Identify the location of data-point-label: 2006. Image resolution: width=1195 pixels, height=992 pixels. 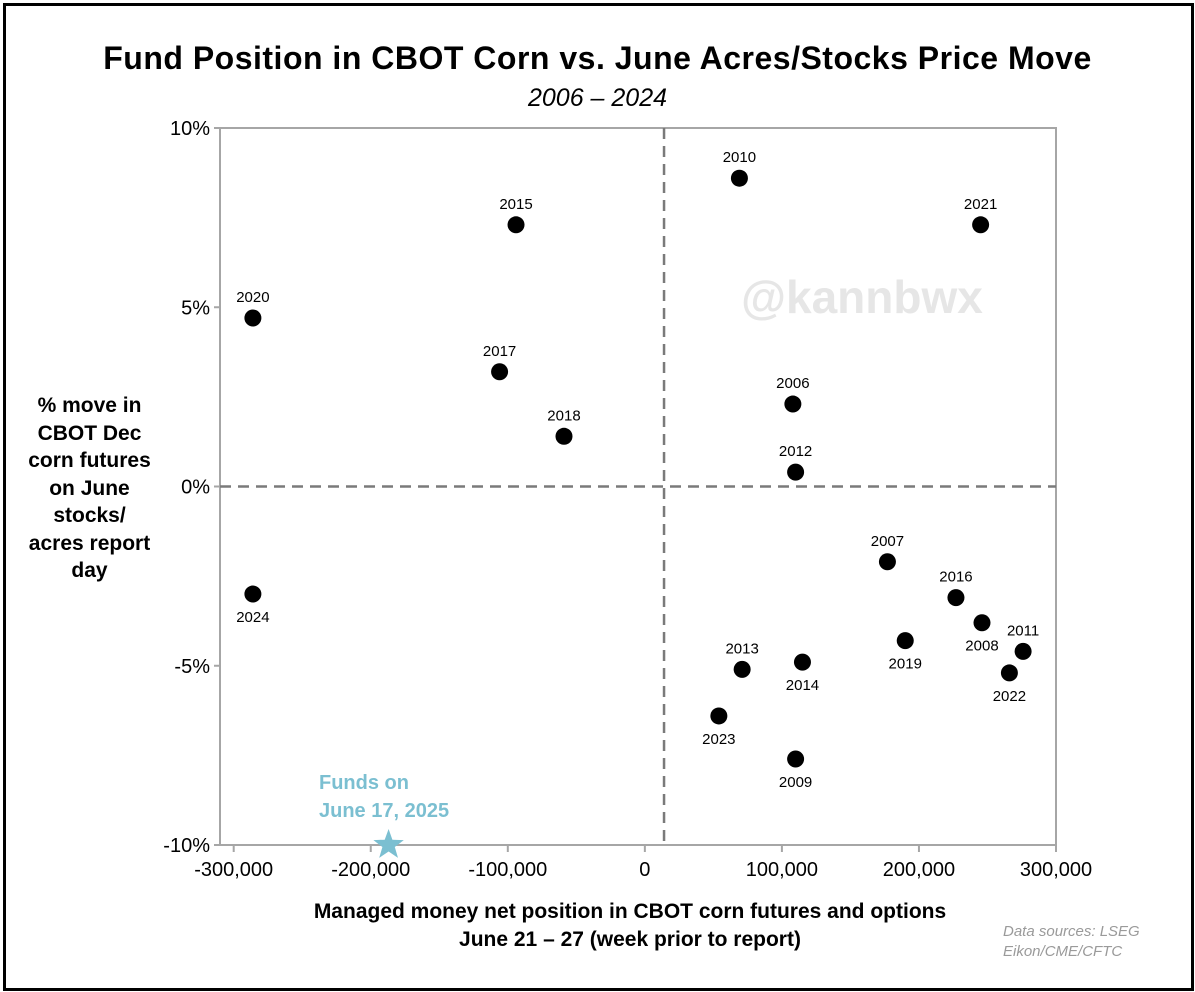
(792, 383).